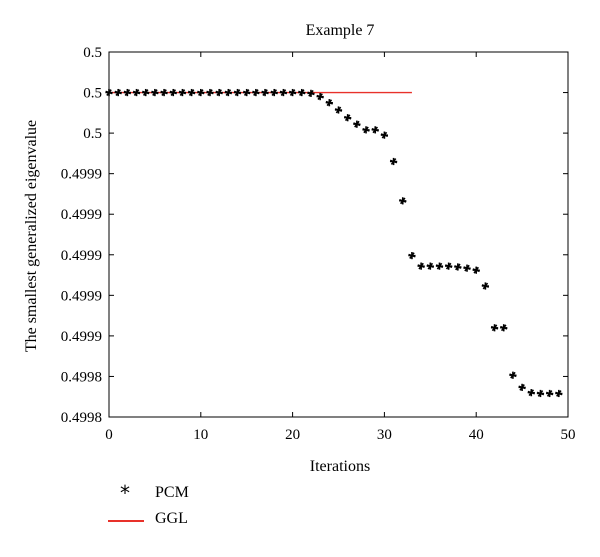  What do you see at coordinates (384, 435) in the screenshot?
I see `x-tick-label: 30` at bounding box center [384, 435].